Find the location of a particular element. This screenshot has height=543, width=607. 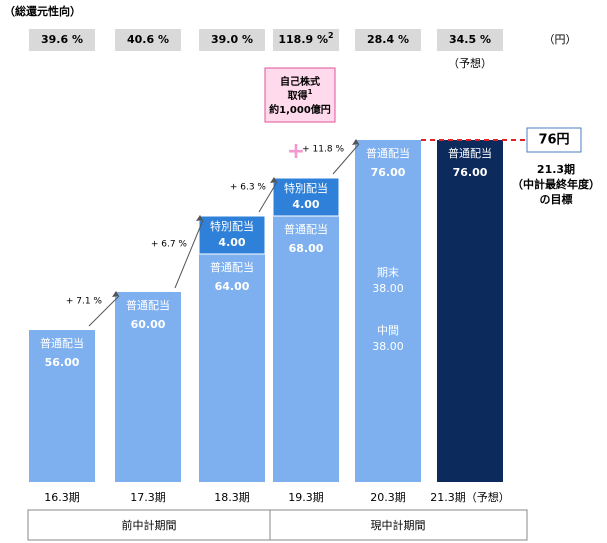

value-label: 68.00 is located at coordinates (306, 248).